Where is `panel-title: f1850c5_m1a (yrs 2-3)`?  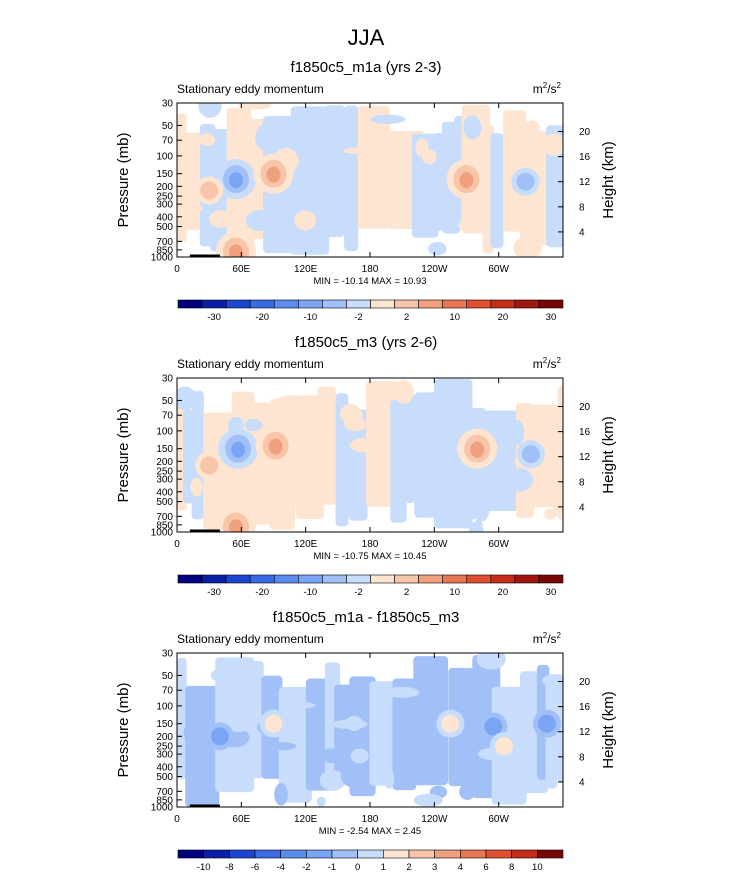 panel-title: f1850c5_m1a (yrs 2-3) is located at coordinates (366, 67).